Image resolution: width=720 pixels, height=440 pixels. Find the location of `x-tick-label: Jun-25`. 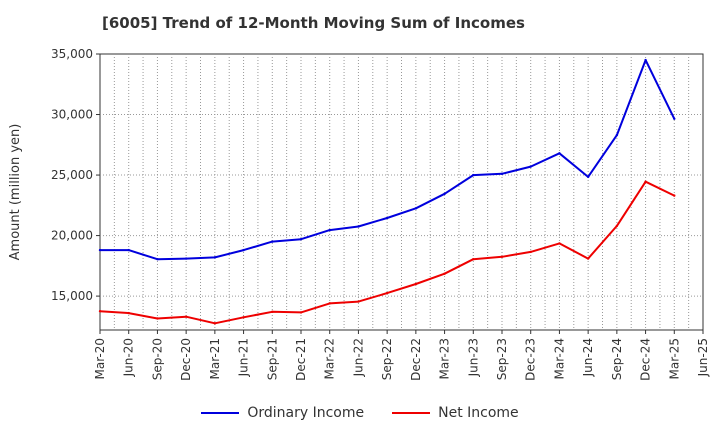

x-tick-label: Jun-25 is located at coordinates (703, 357).